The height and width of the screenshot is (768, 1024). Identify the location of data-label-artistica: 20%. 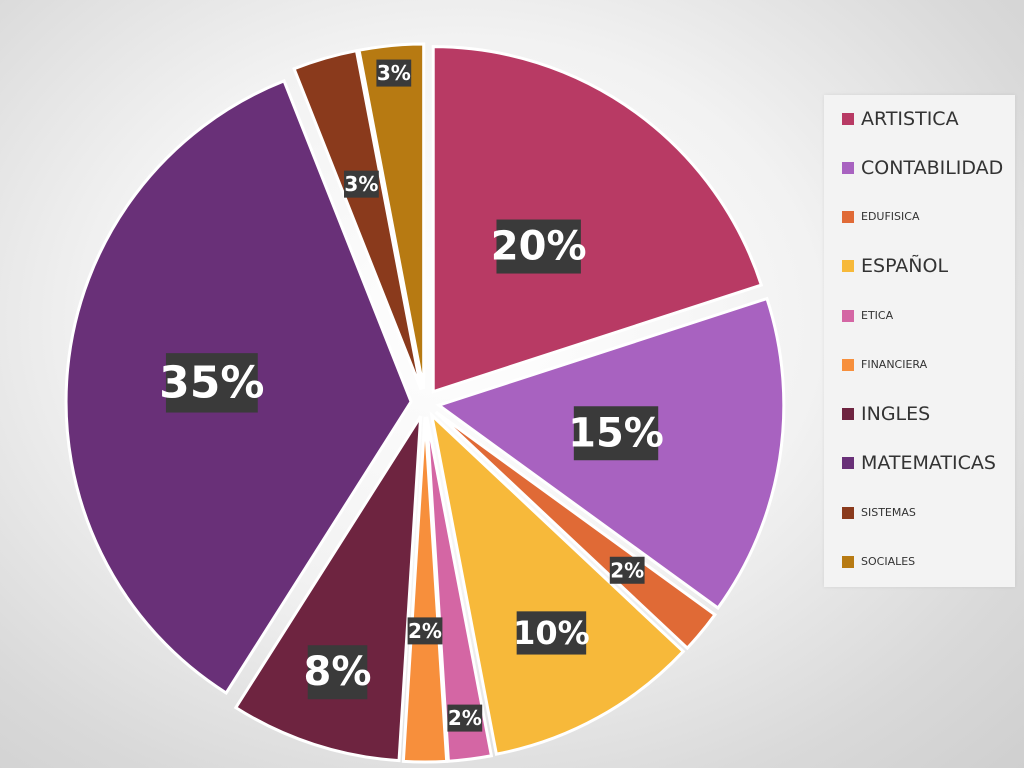
(539, 246).